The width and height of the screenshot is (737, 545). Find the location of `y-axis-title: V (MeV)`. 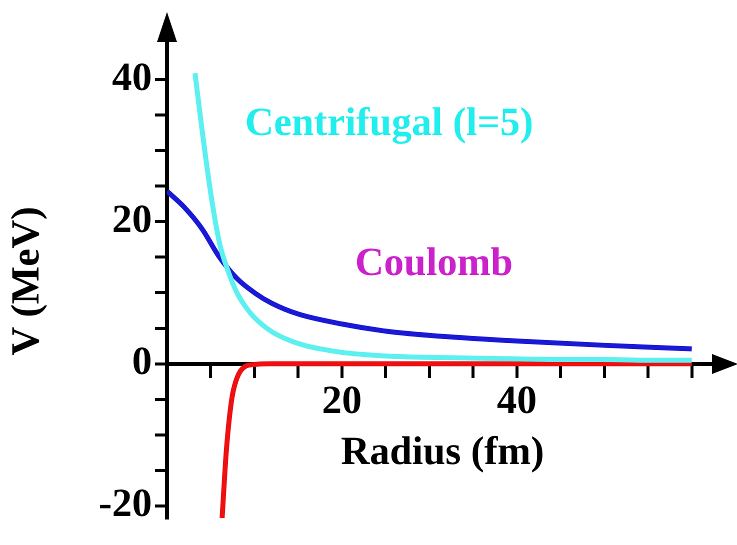

y-axis-title: V (MeV) is located at coordinates (25, 281).